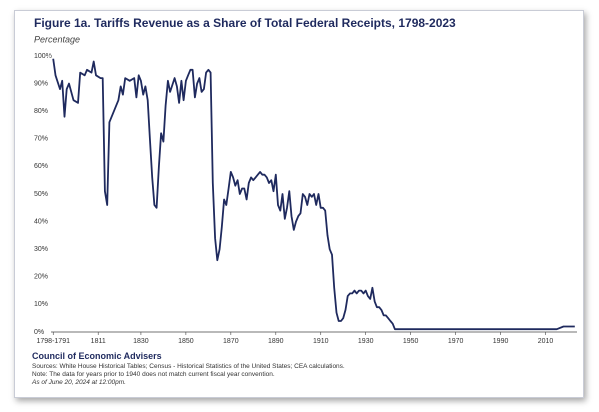  I want to click on y-tick-label: 30%, so click(41, 249).